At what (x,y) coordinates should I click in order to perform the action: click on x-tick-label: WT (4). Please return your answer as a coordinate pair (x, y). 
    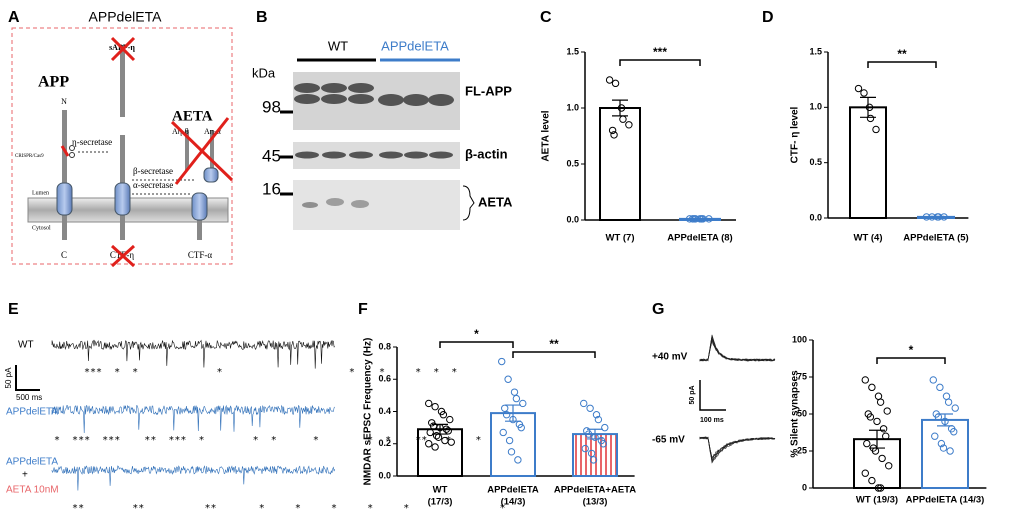
    Looking at the image, I should click on (867, 238).